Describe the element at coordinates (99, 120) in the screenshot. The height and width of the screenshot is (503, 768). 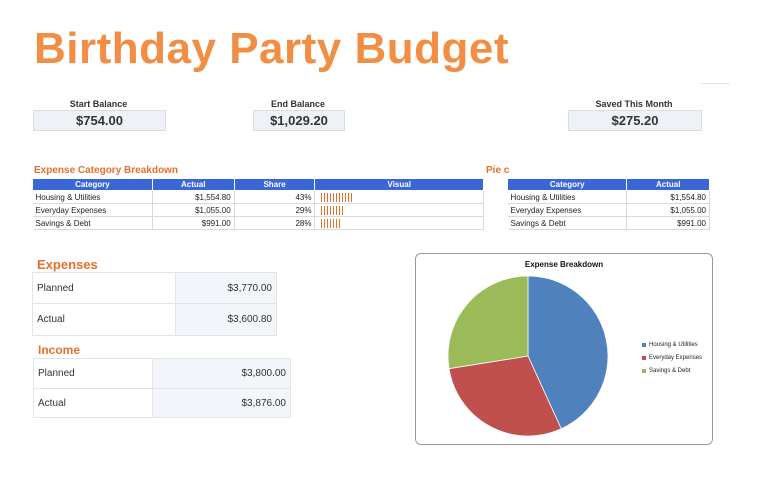
I see `start-balance-value: $754.00` at that location.